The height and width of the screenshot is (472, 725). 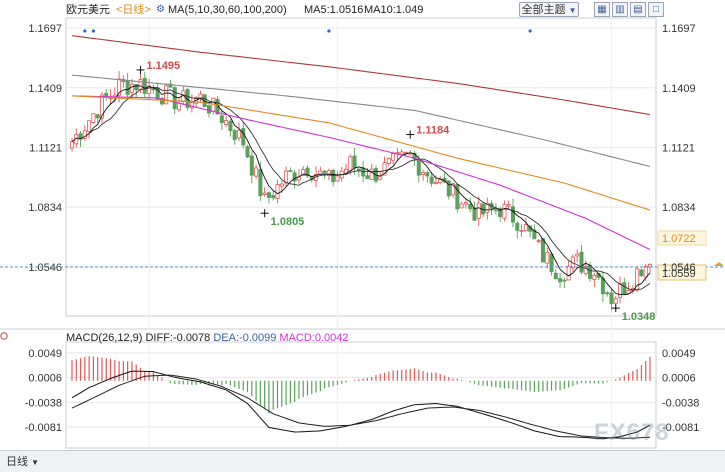 I want to click on extreme-label: 1.0805, so click(x=288, y=222).